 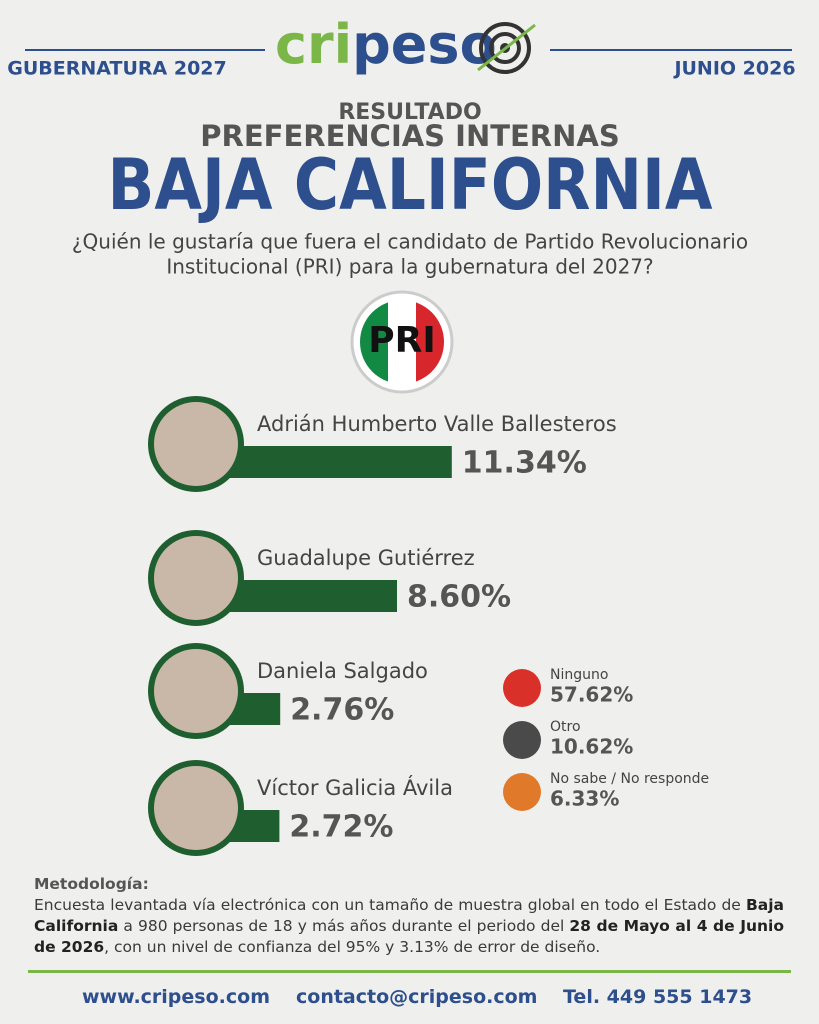 I want to click on candidate-name: Daniela Salgado, so click(x=342, y=671).